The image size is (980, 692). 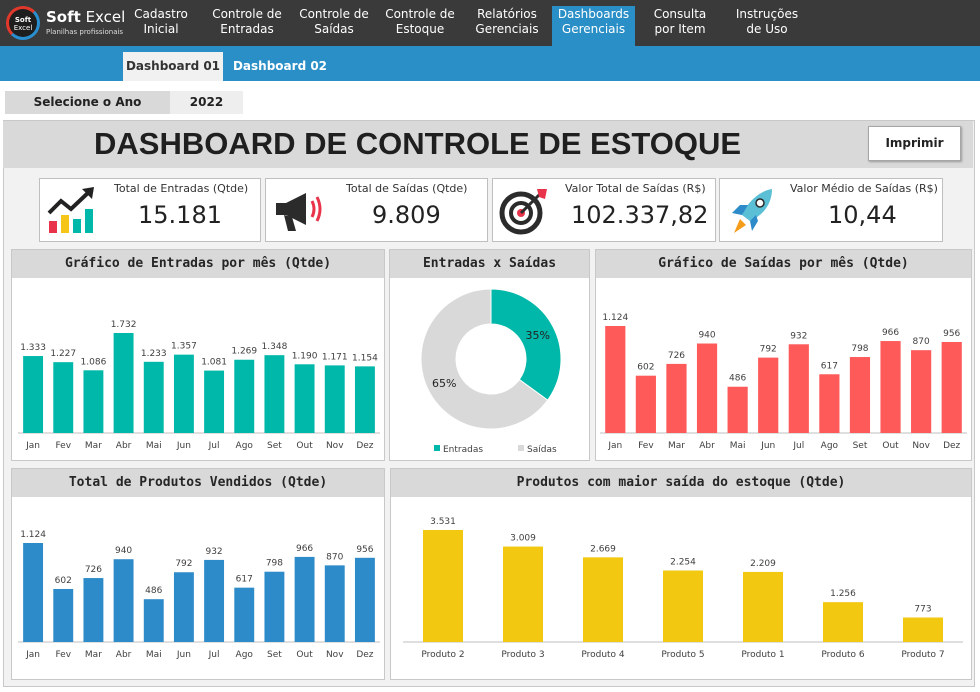 What do you see at coordinates (843, 655) in the screenshot?
I see `category-label: Produto 6` at bounding box center [843, 655].